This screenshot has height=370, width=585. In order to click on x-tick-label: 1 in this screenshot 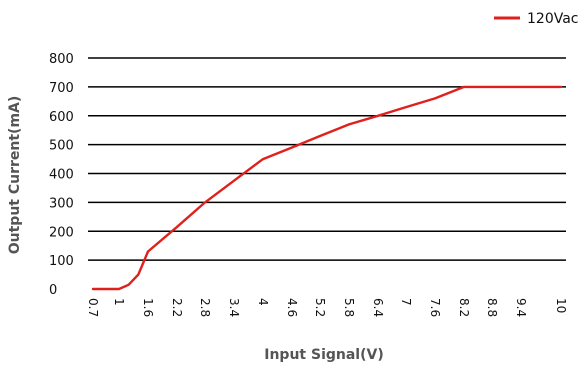, I will do `click(119, 302)`.